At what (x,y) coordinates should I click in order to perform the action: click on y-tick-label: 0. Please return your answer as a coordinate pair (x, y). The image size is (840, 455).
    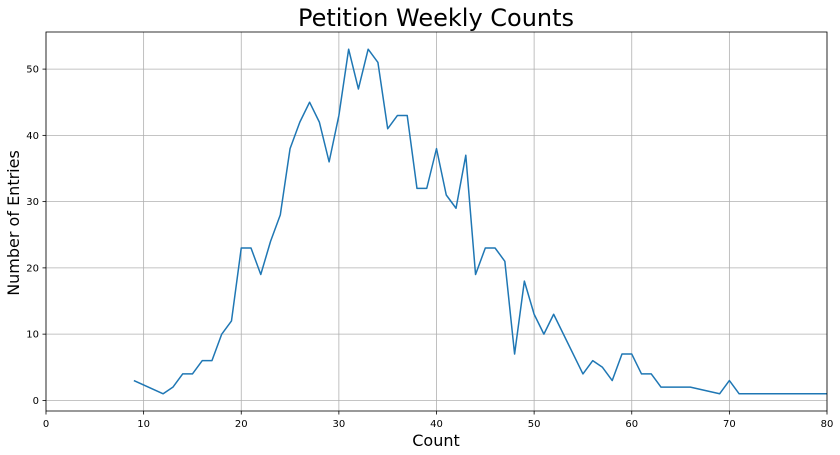
    Looking at the image, I should click on (36, 401).